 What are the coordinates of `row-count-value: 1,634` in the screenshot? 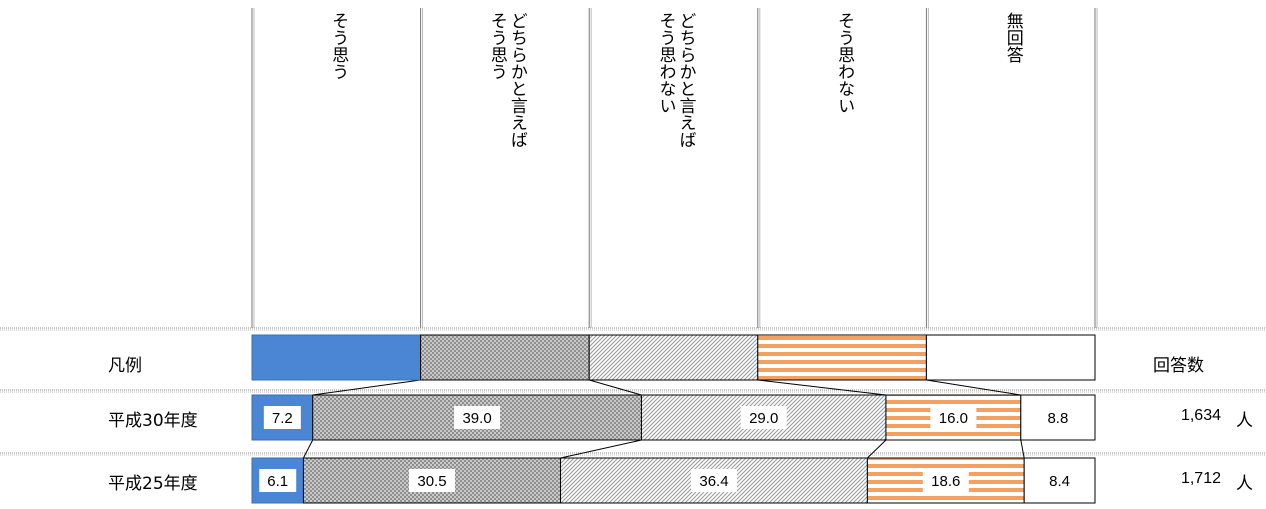 It's located at (1200, 415).